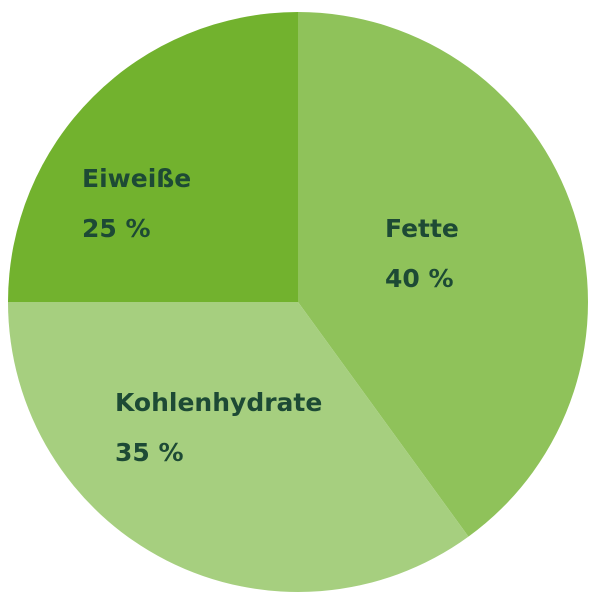 This screenshot has height=600, width=600. Describe the element at coordinates (422, 228) in the screenshot. I see `slice-label: Fette` at that location.